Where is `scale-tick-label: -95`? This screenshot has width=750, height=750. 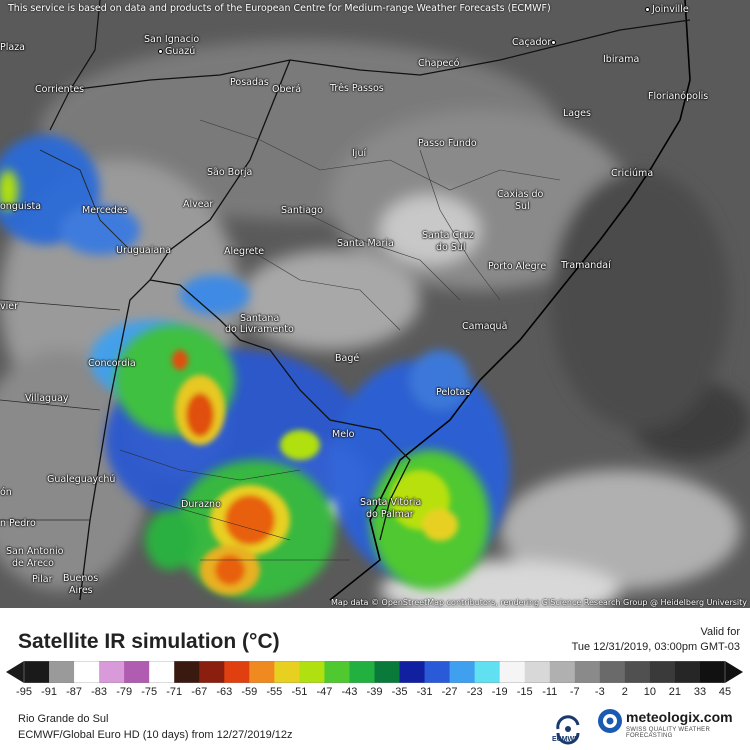 scale-tick-label: -95 is located at coordinates (24, 692).